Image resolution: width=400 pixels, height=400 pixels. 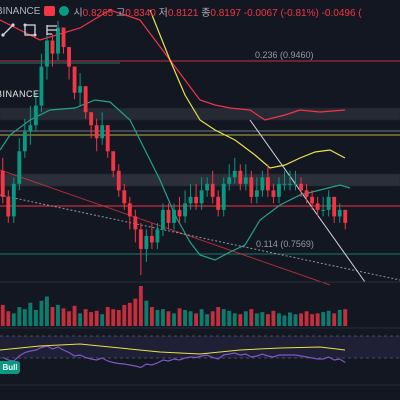 What do you see at coordinates (30, 30) in the screenshot?
I see `rectangle-icon` at bounding box center [30, 30].